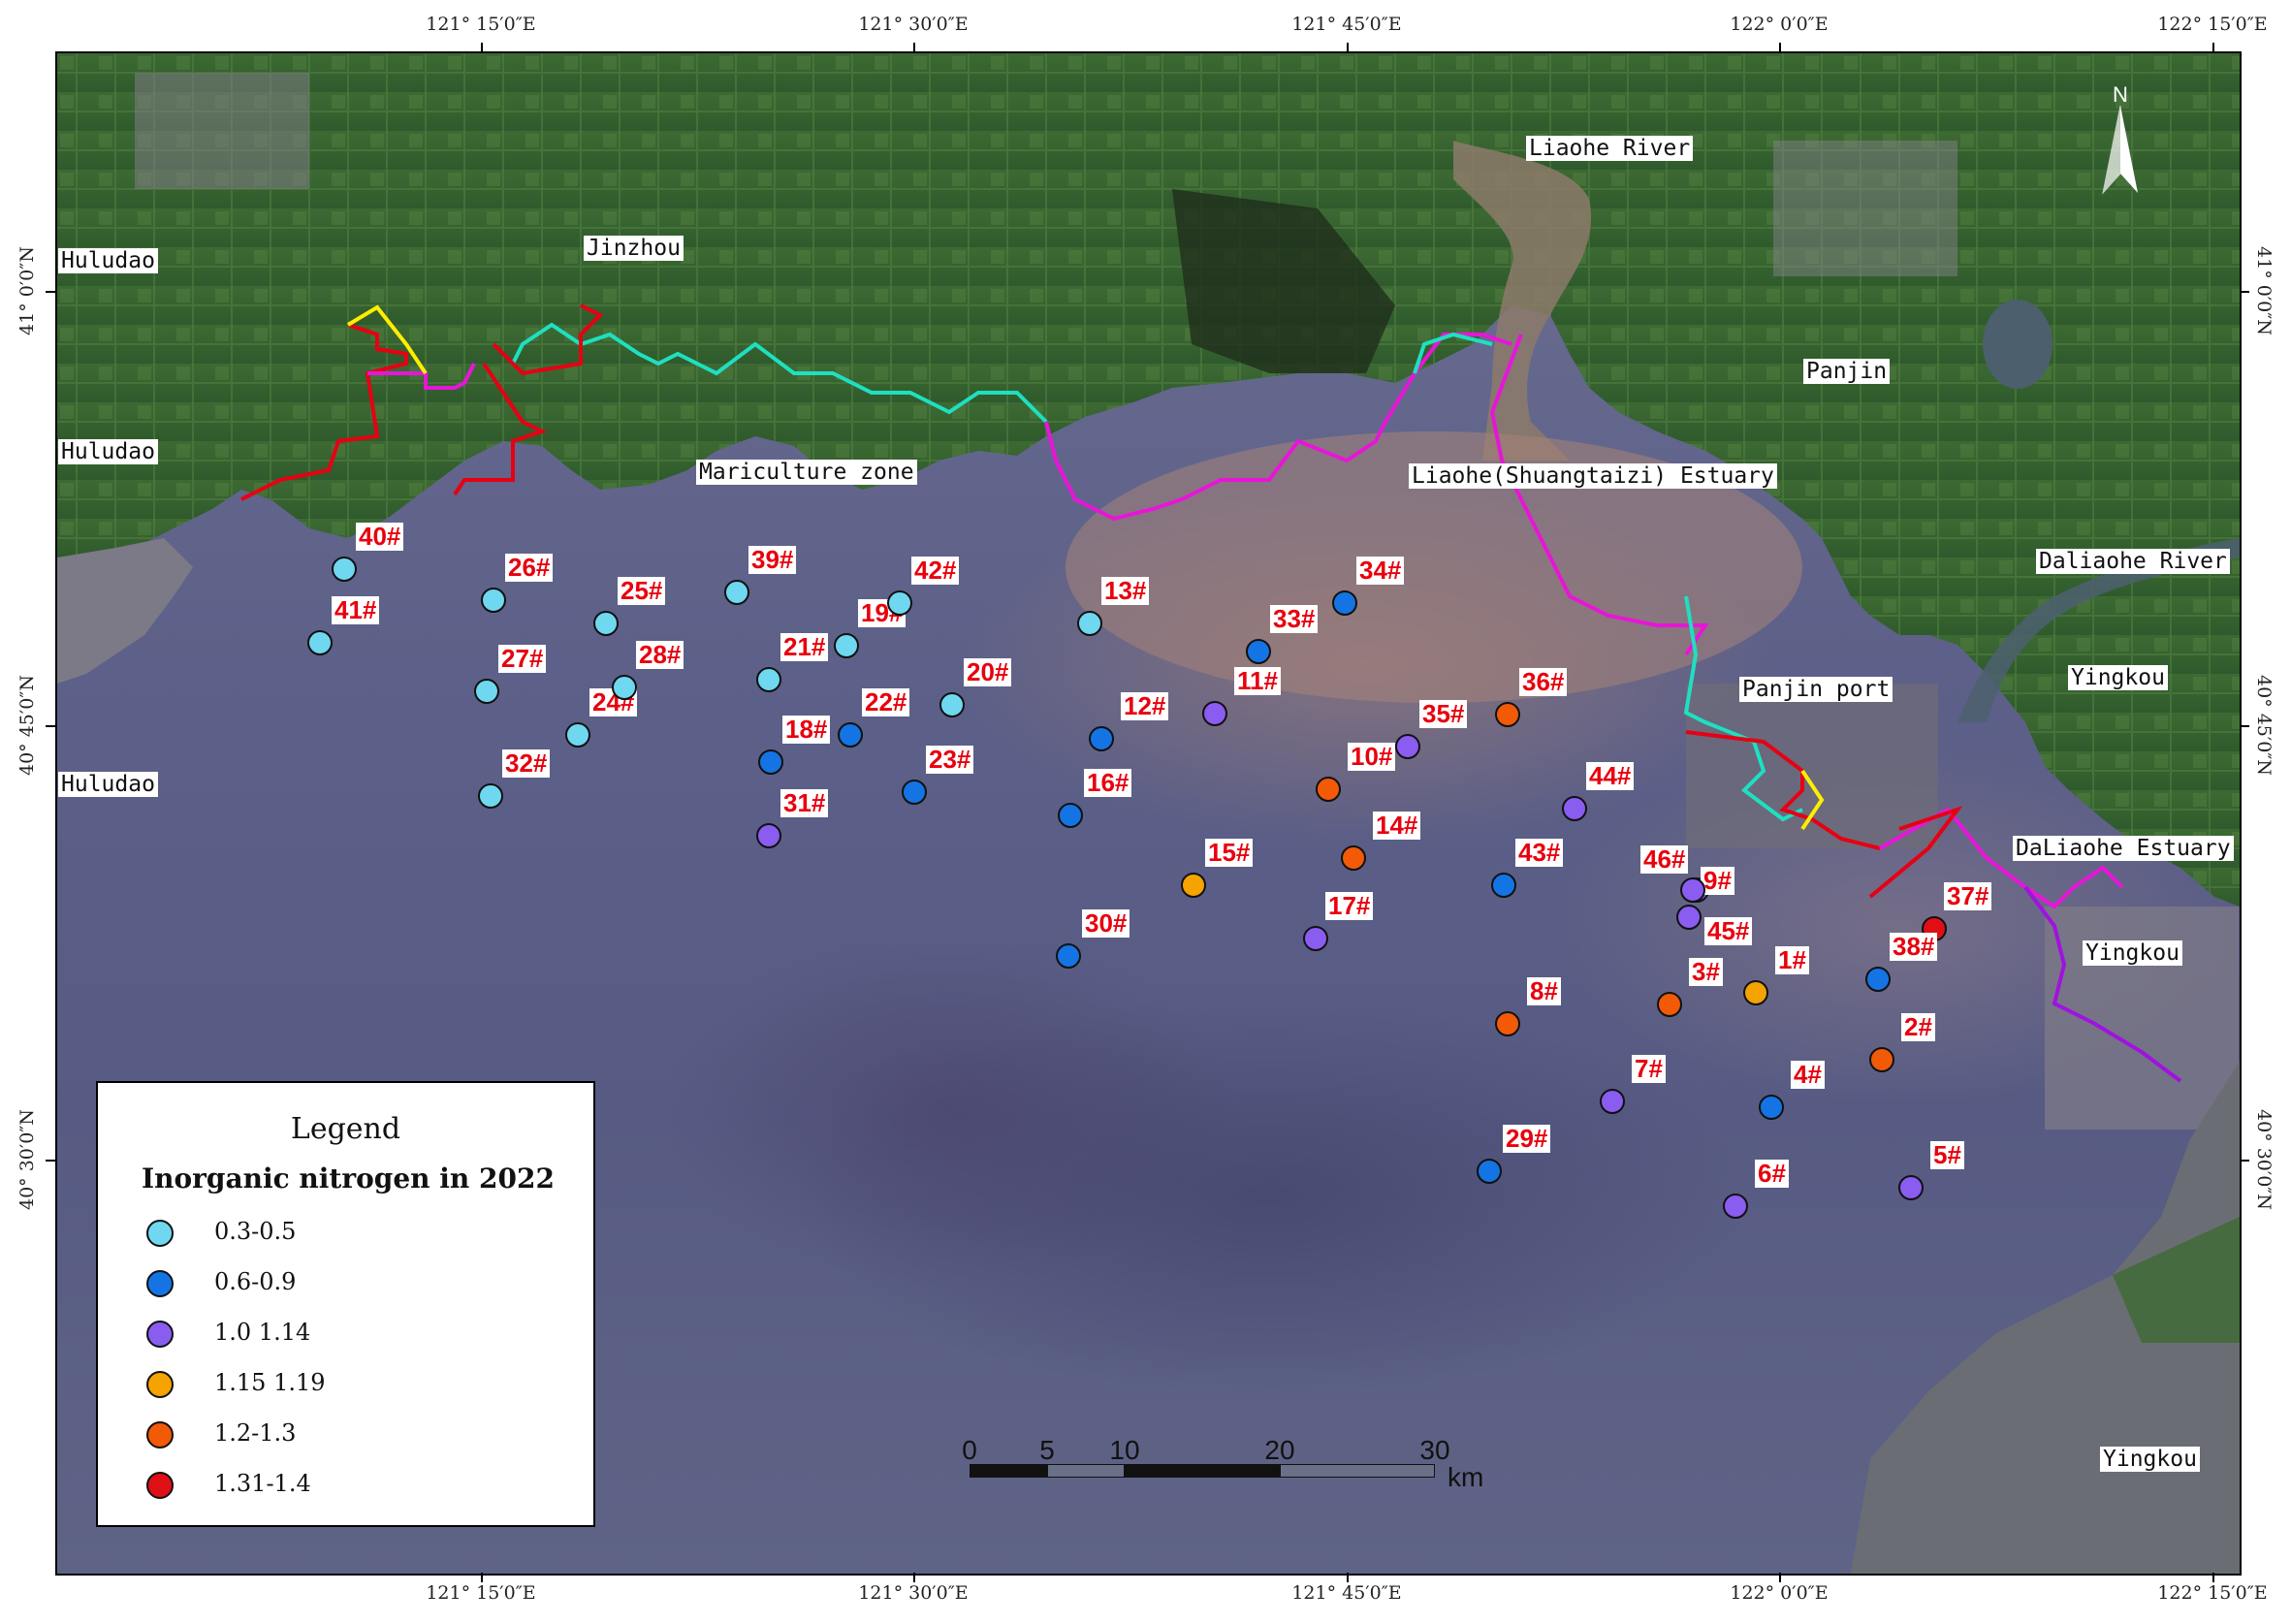 The height and width of the screenshot is (1624, 2291). I want to click on station-label: 2#, so click(1918, 1027).